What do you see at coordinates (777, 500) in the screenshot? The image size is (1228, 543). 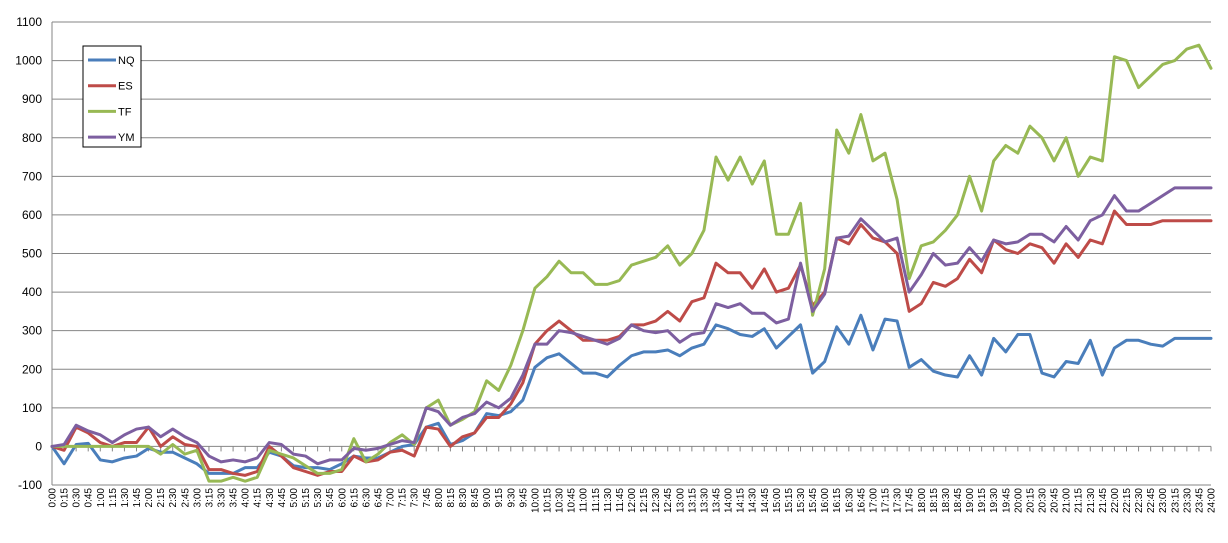 I see `x-tick-label: 15:00` at bounding box center [777, 500].